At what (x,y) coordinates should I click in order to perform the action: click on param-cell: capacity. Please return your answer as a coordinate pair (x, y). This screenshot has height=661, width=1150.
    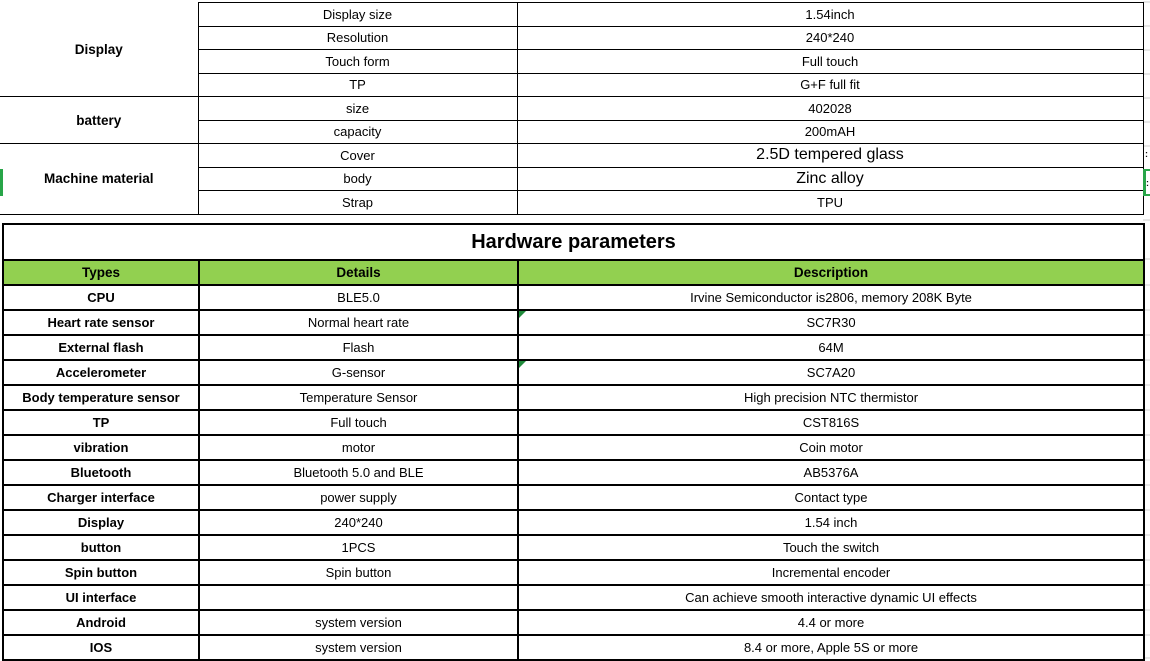
    Looking at the image, I should click on (357, 131).